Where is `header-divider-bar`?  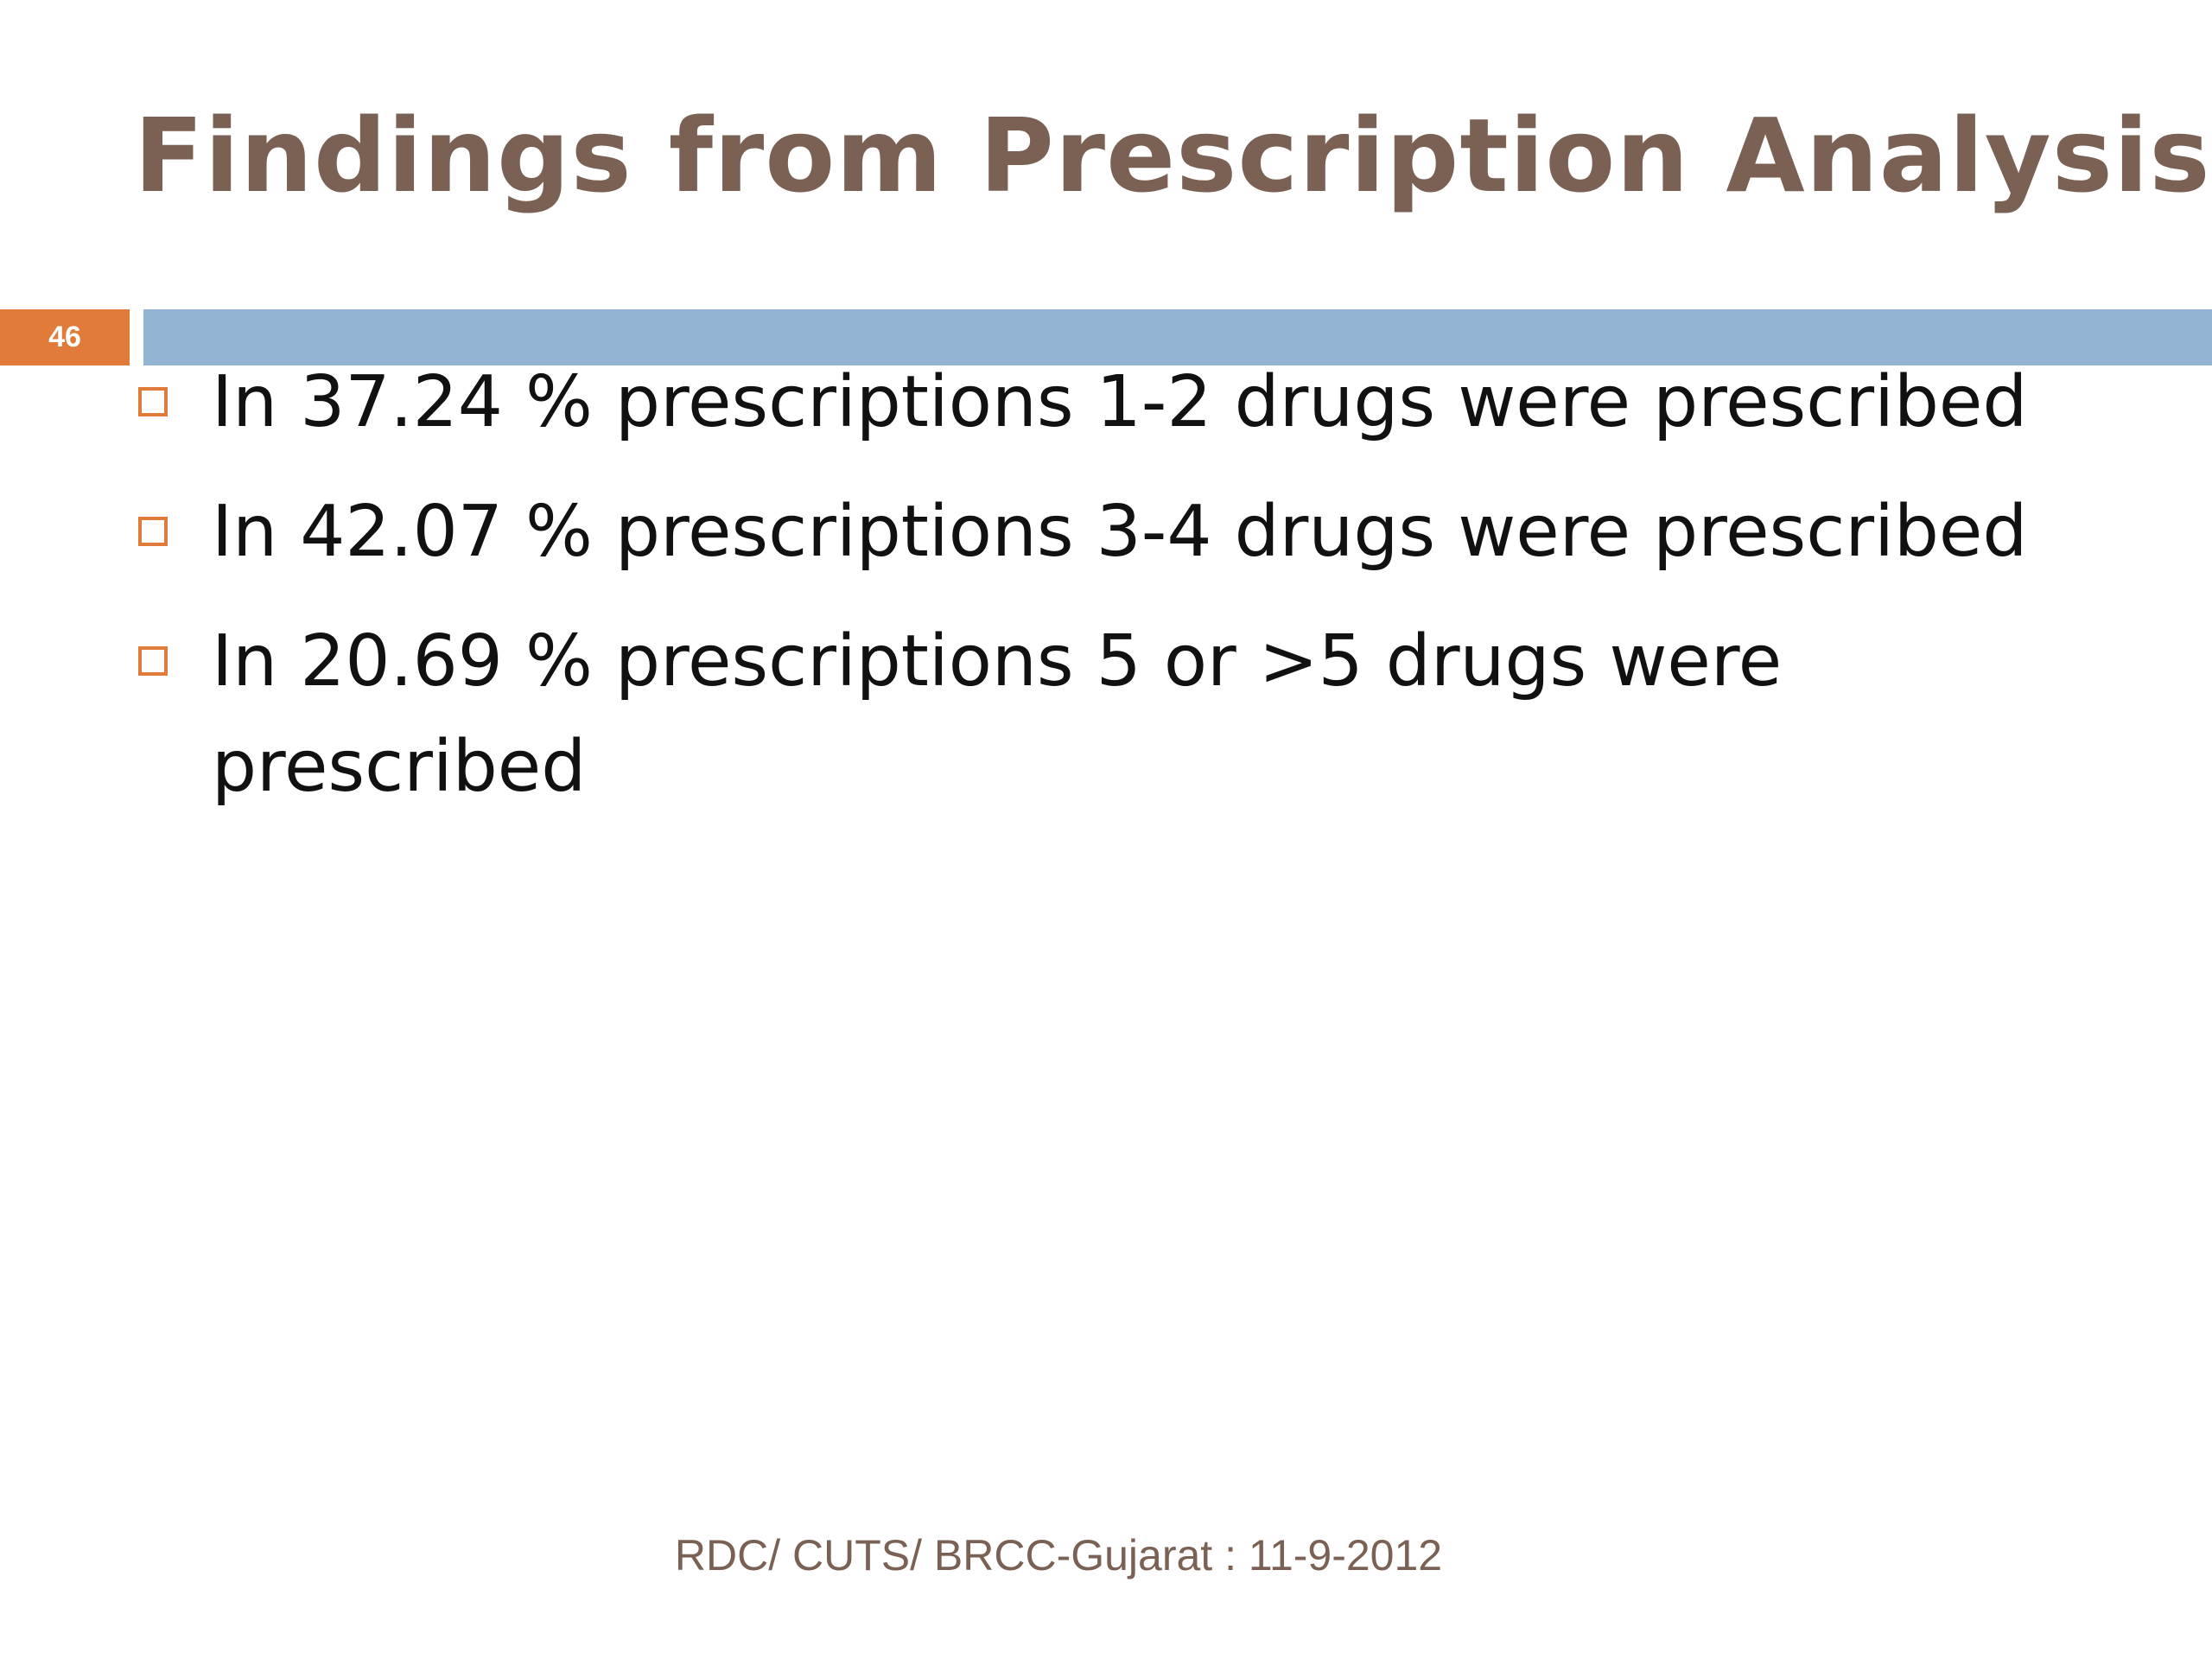 header-divider-bar is located at coordinates (1177, 337).